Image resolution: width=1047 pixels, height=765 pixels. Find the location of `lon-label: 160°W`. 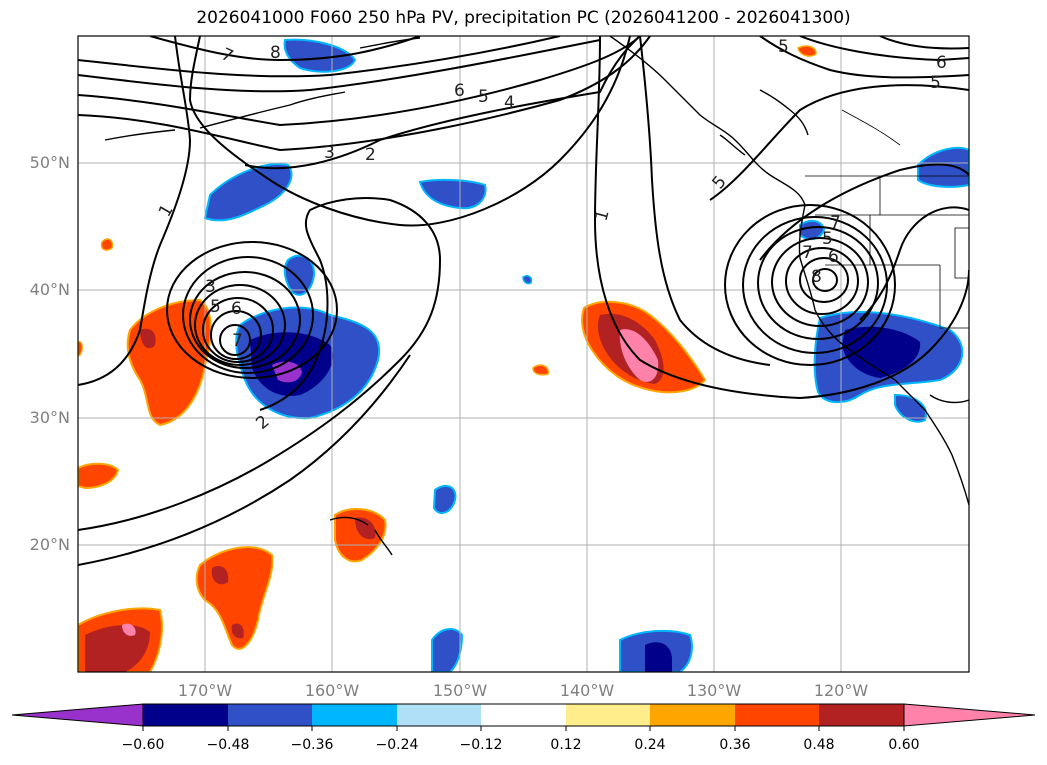

lon-label: 160°W is located at coordinates (332, 690).